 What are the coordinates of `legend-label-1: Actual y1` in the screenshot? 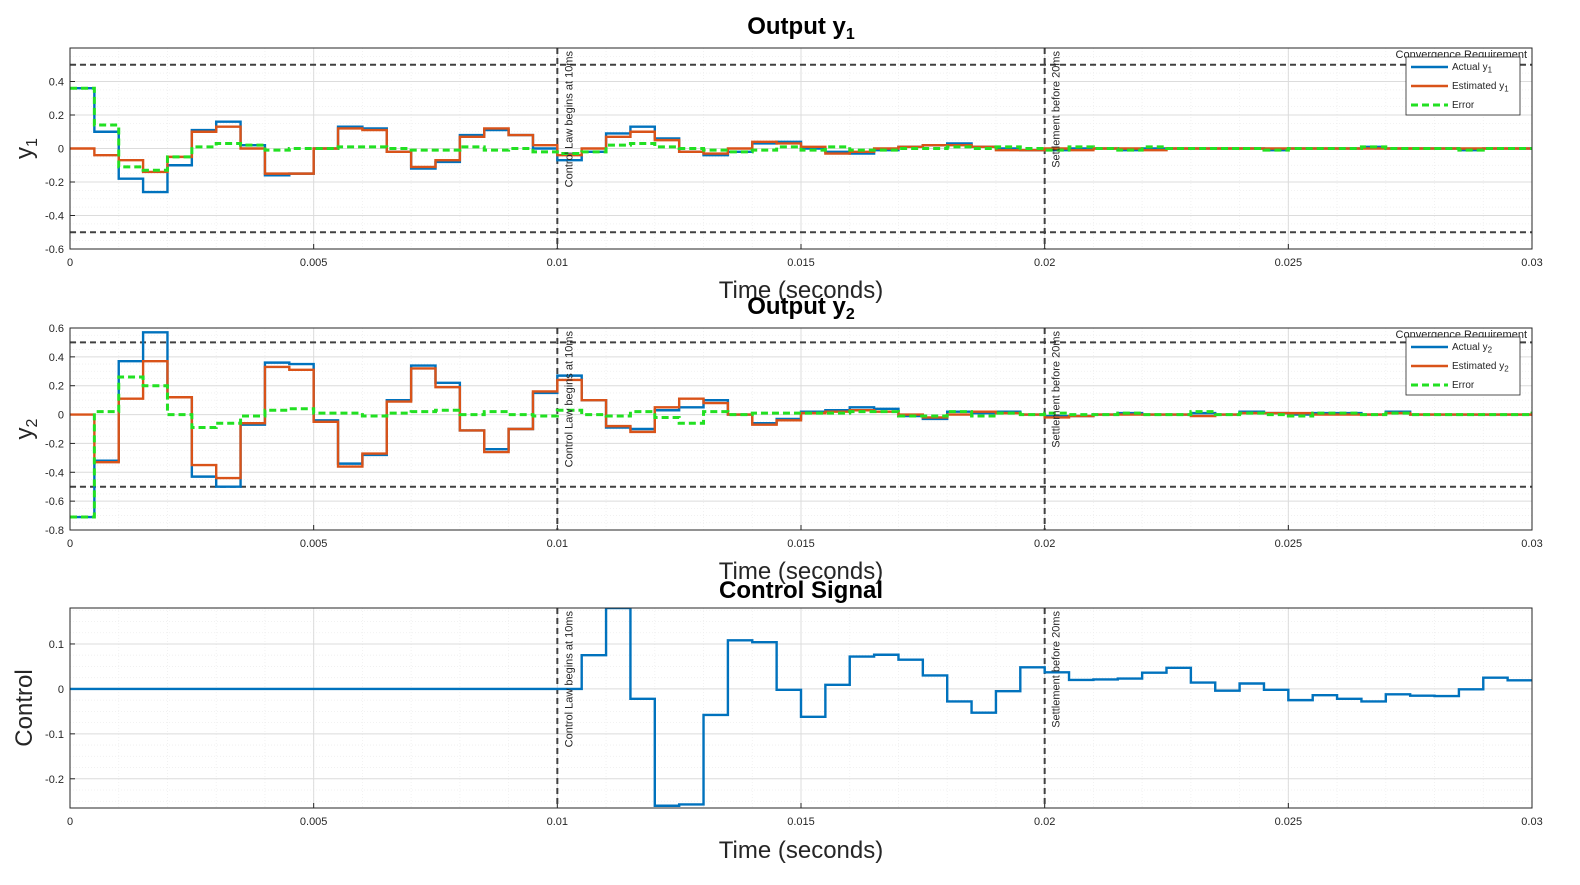 It's located at (1472, 68).